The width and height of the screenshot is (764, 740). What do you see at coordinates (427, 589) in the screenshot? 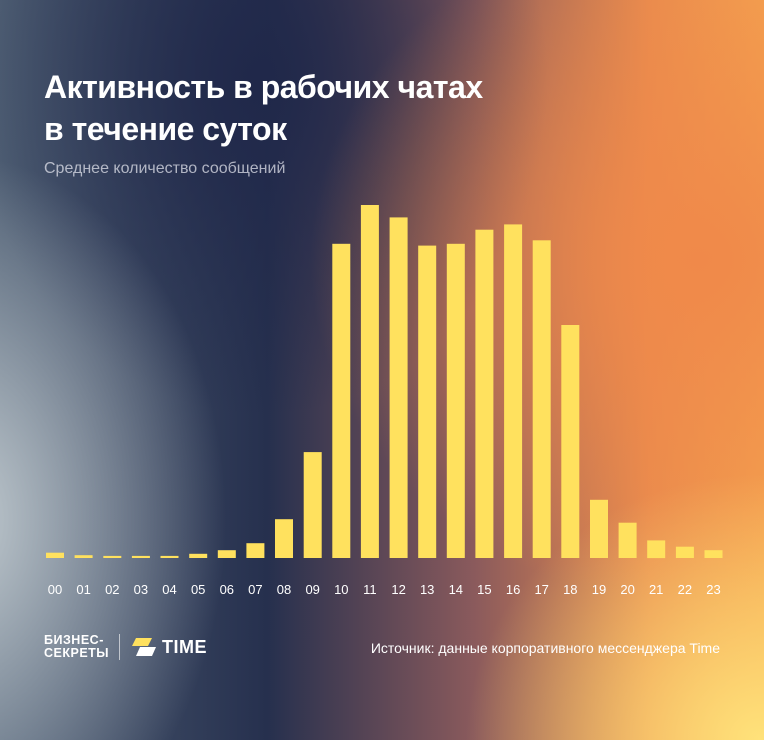
I see `x-tick-label-13: 13` at bounding box center [427, 589].